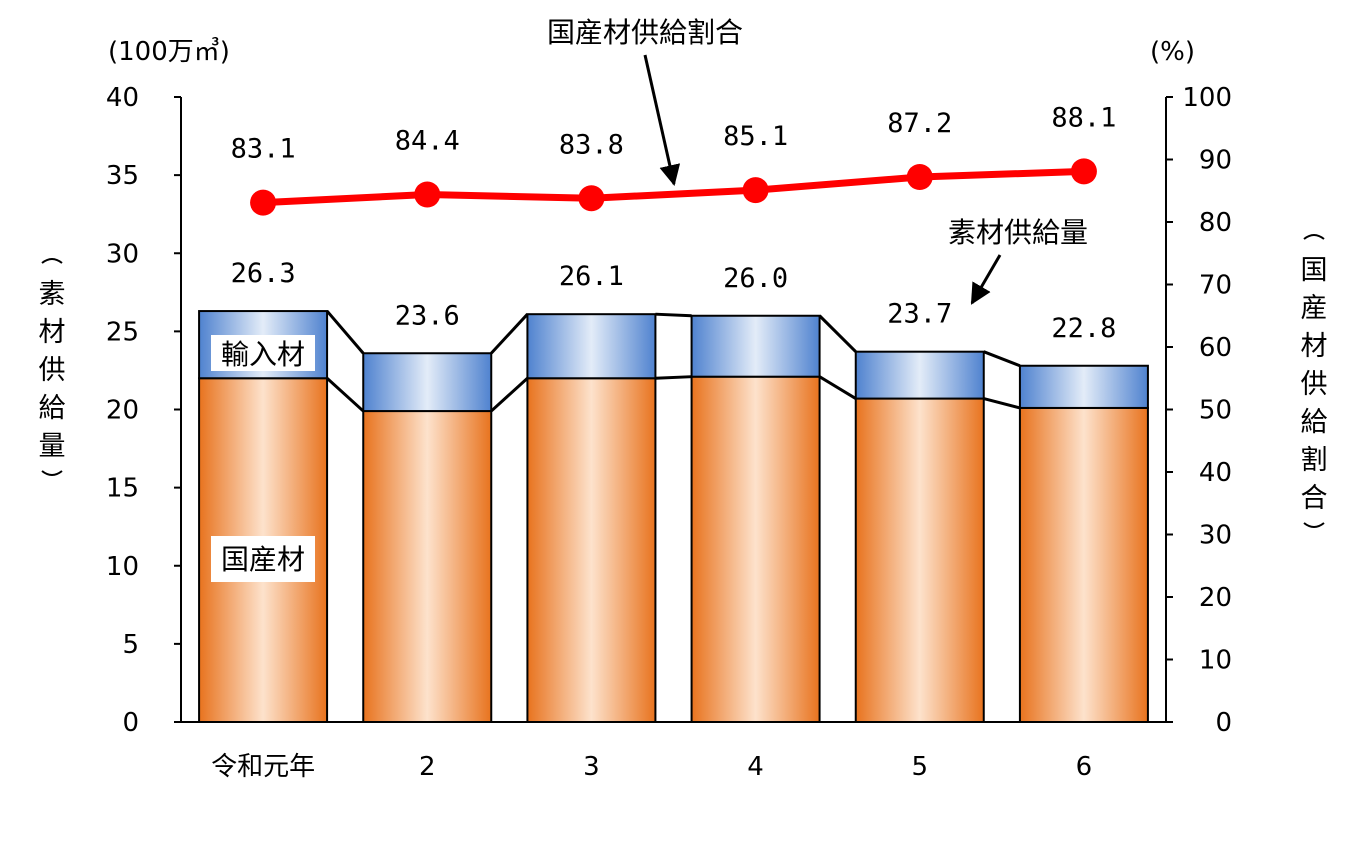 This screenshot has height=842, width=1356. What do you see at coordinates (1215, 286) in the screenshot?
I see `right-tick-label: 70` at bounding box center [1215, 286].